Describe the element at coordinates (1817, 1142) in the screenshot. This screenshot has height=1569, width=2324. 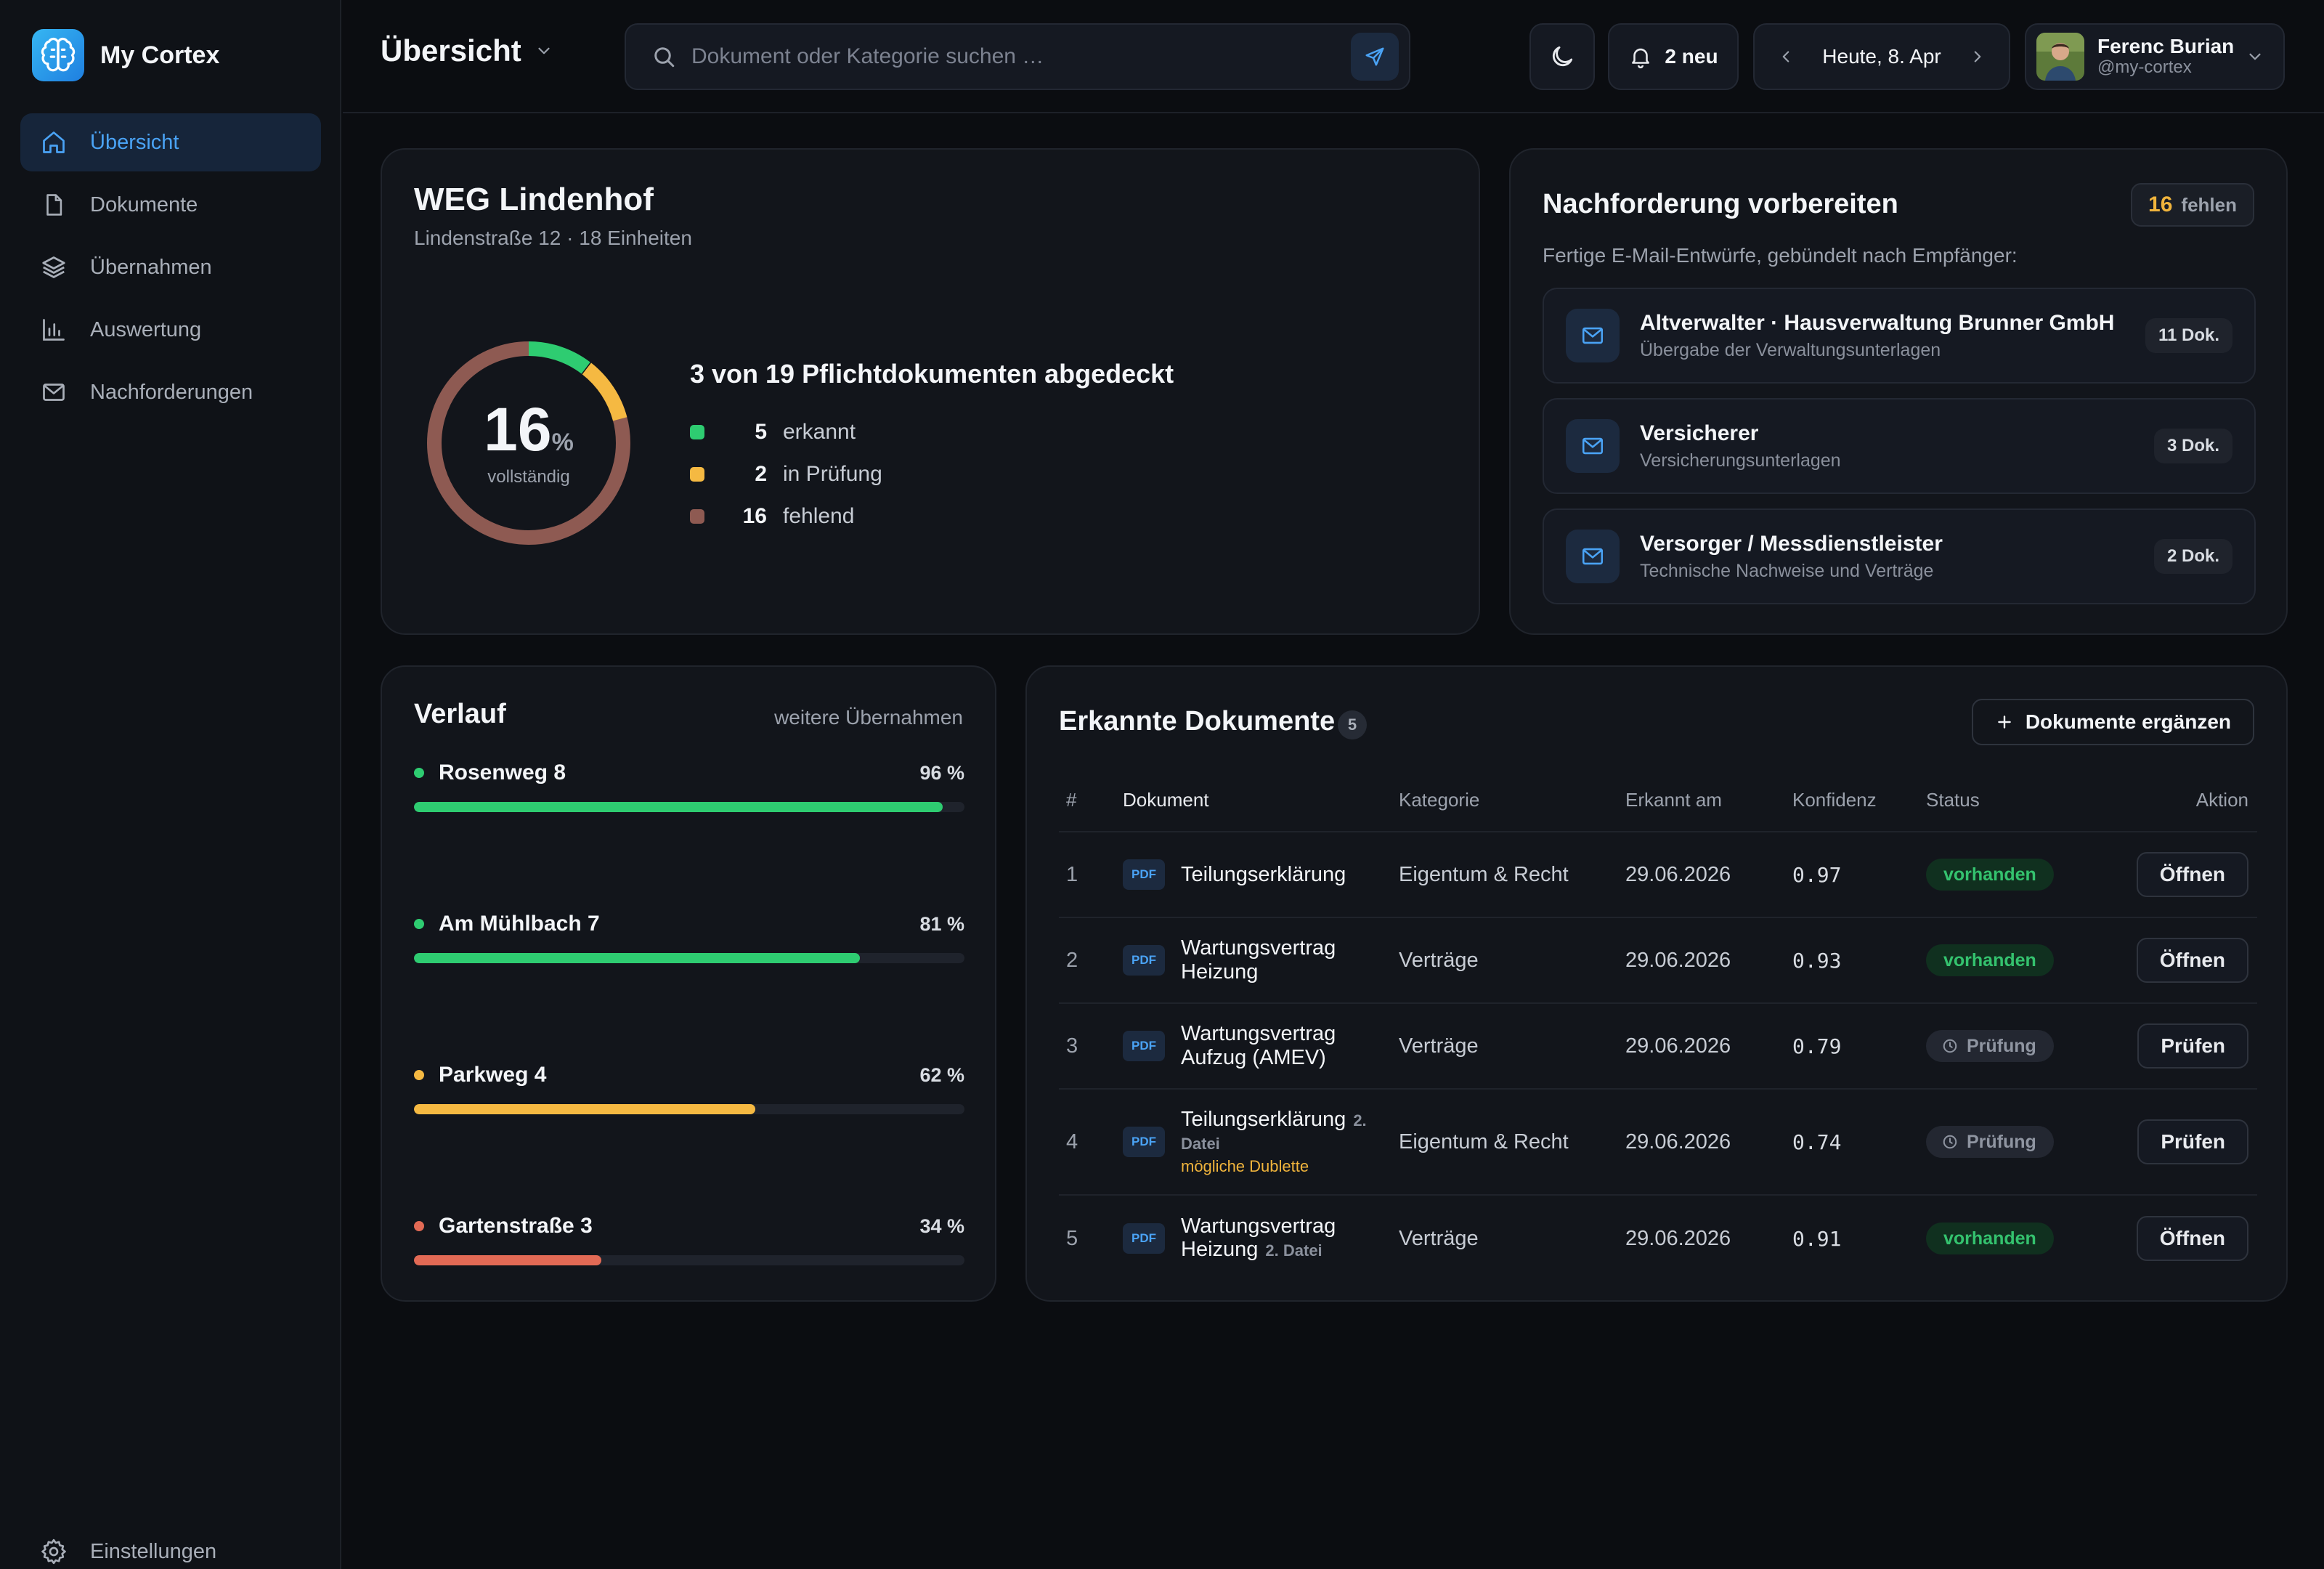
I see `document-confidence: 0.74` at that location.